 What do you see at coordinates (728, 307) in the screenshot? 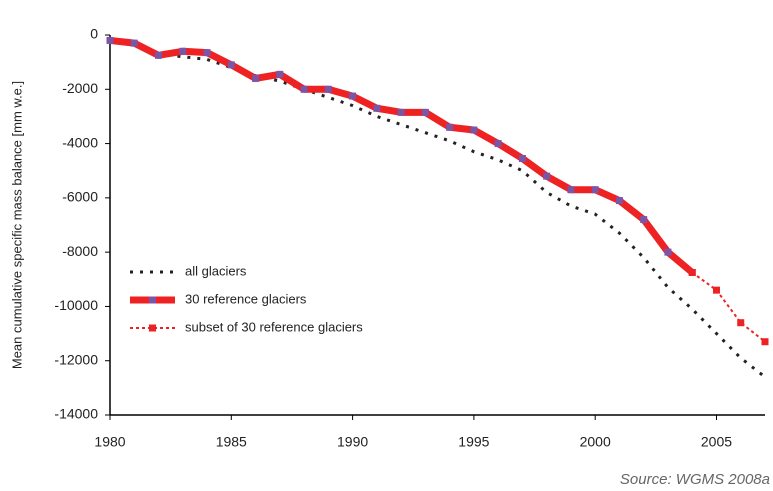
I see `series-line` at bounding box center [728, 307].